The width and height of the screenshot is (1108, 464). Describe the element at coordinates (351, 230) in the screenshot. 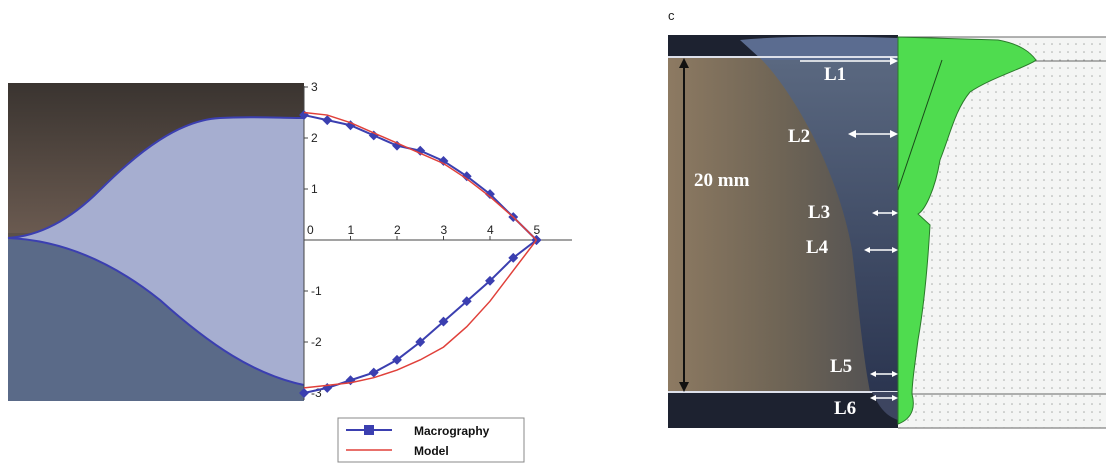

I see `x-tick-label: 1` at that location.